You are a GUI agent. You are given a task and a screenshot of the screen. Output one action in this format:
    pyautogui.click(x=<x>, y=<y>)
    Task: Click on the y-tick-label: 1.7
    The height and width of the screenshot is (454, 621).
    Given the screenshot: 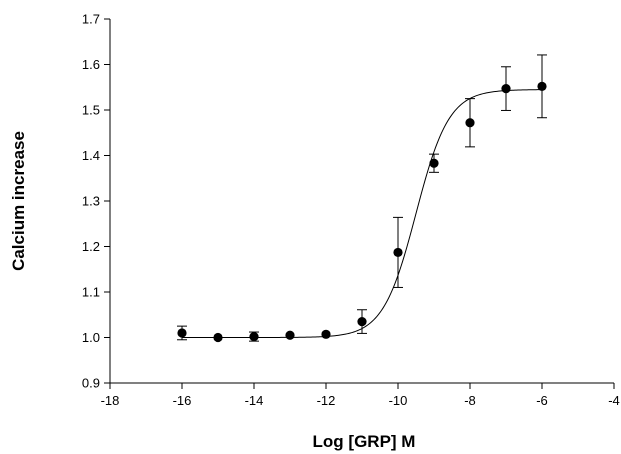 What is the action you would take?
    pyautogui.click(x=91, y=19)
    